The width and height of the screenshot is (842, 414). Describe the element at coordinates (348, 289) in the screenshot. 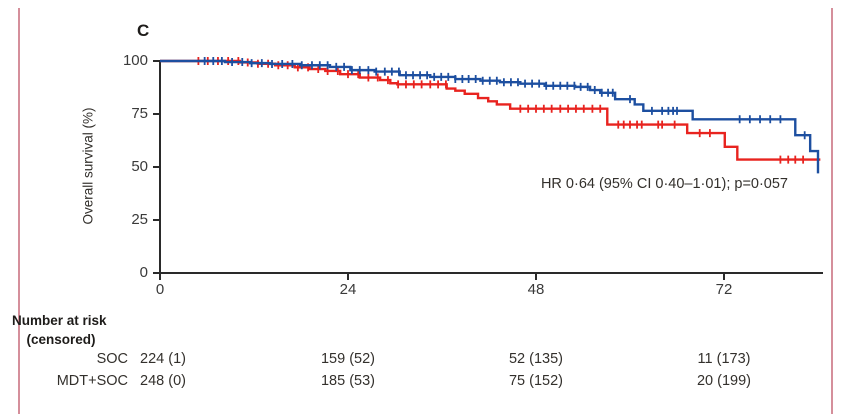

I see `x-tick-label: 24` at that location.